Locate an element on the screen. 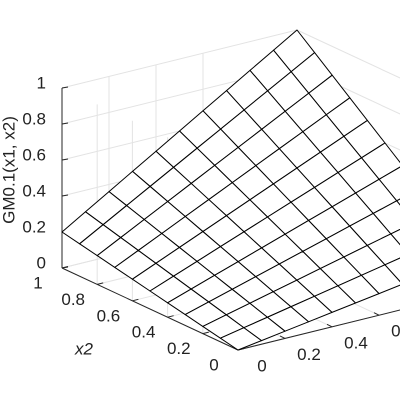 Image resolution: width=400 pixels, height=400 pixels. z-tick-label: 1 is located at coordinates (41, 82).